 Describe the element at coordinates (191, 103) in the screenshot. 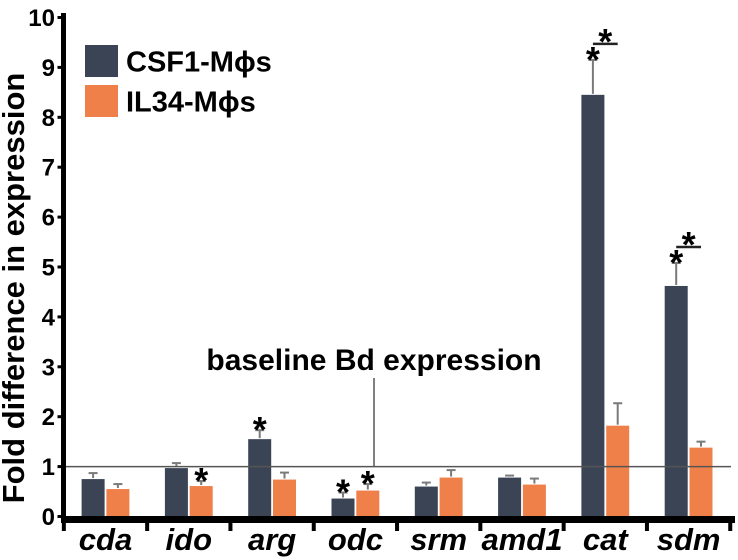

I see `legend-label: IL34-Mϕs` at that location.